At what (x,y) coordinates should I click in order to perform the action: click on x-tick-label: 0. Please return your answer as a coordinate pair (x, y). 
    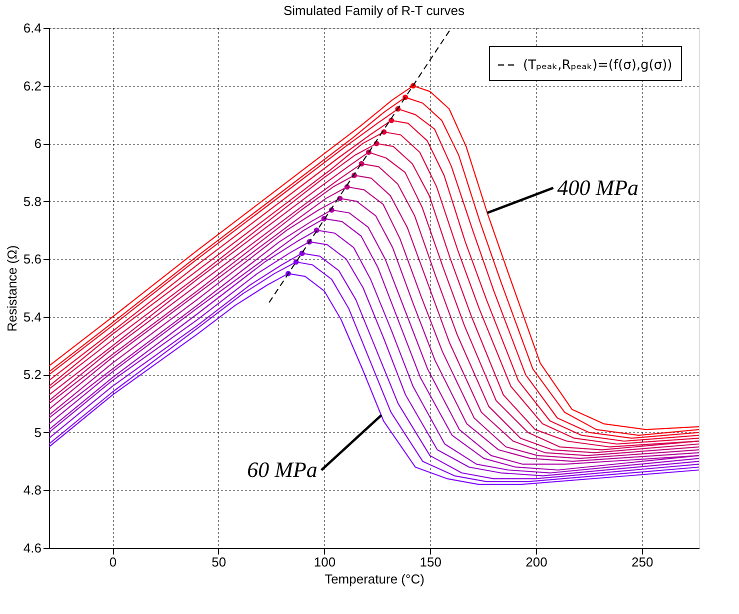
    Looking at the image, I should click on (113, 562).